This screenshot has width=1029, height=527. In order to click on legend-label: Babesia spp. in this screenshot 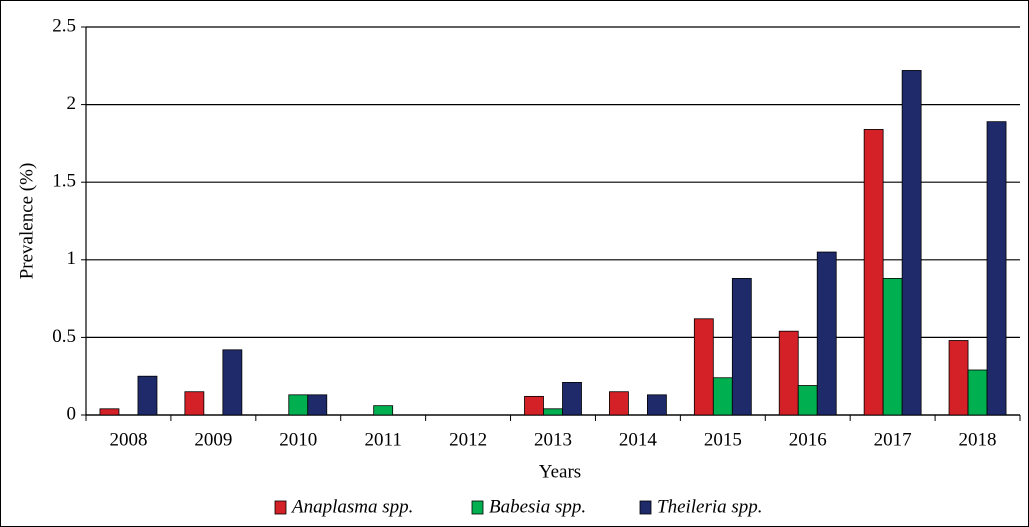, I will do `click(537, 506)`.